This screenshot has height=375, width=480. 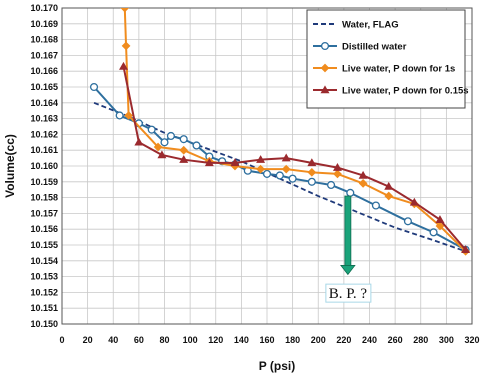 I want to click on y-tick-label: 10.152, so click(x=44, y=292).